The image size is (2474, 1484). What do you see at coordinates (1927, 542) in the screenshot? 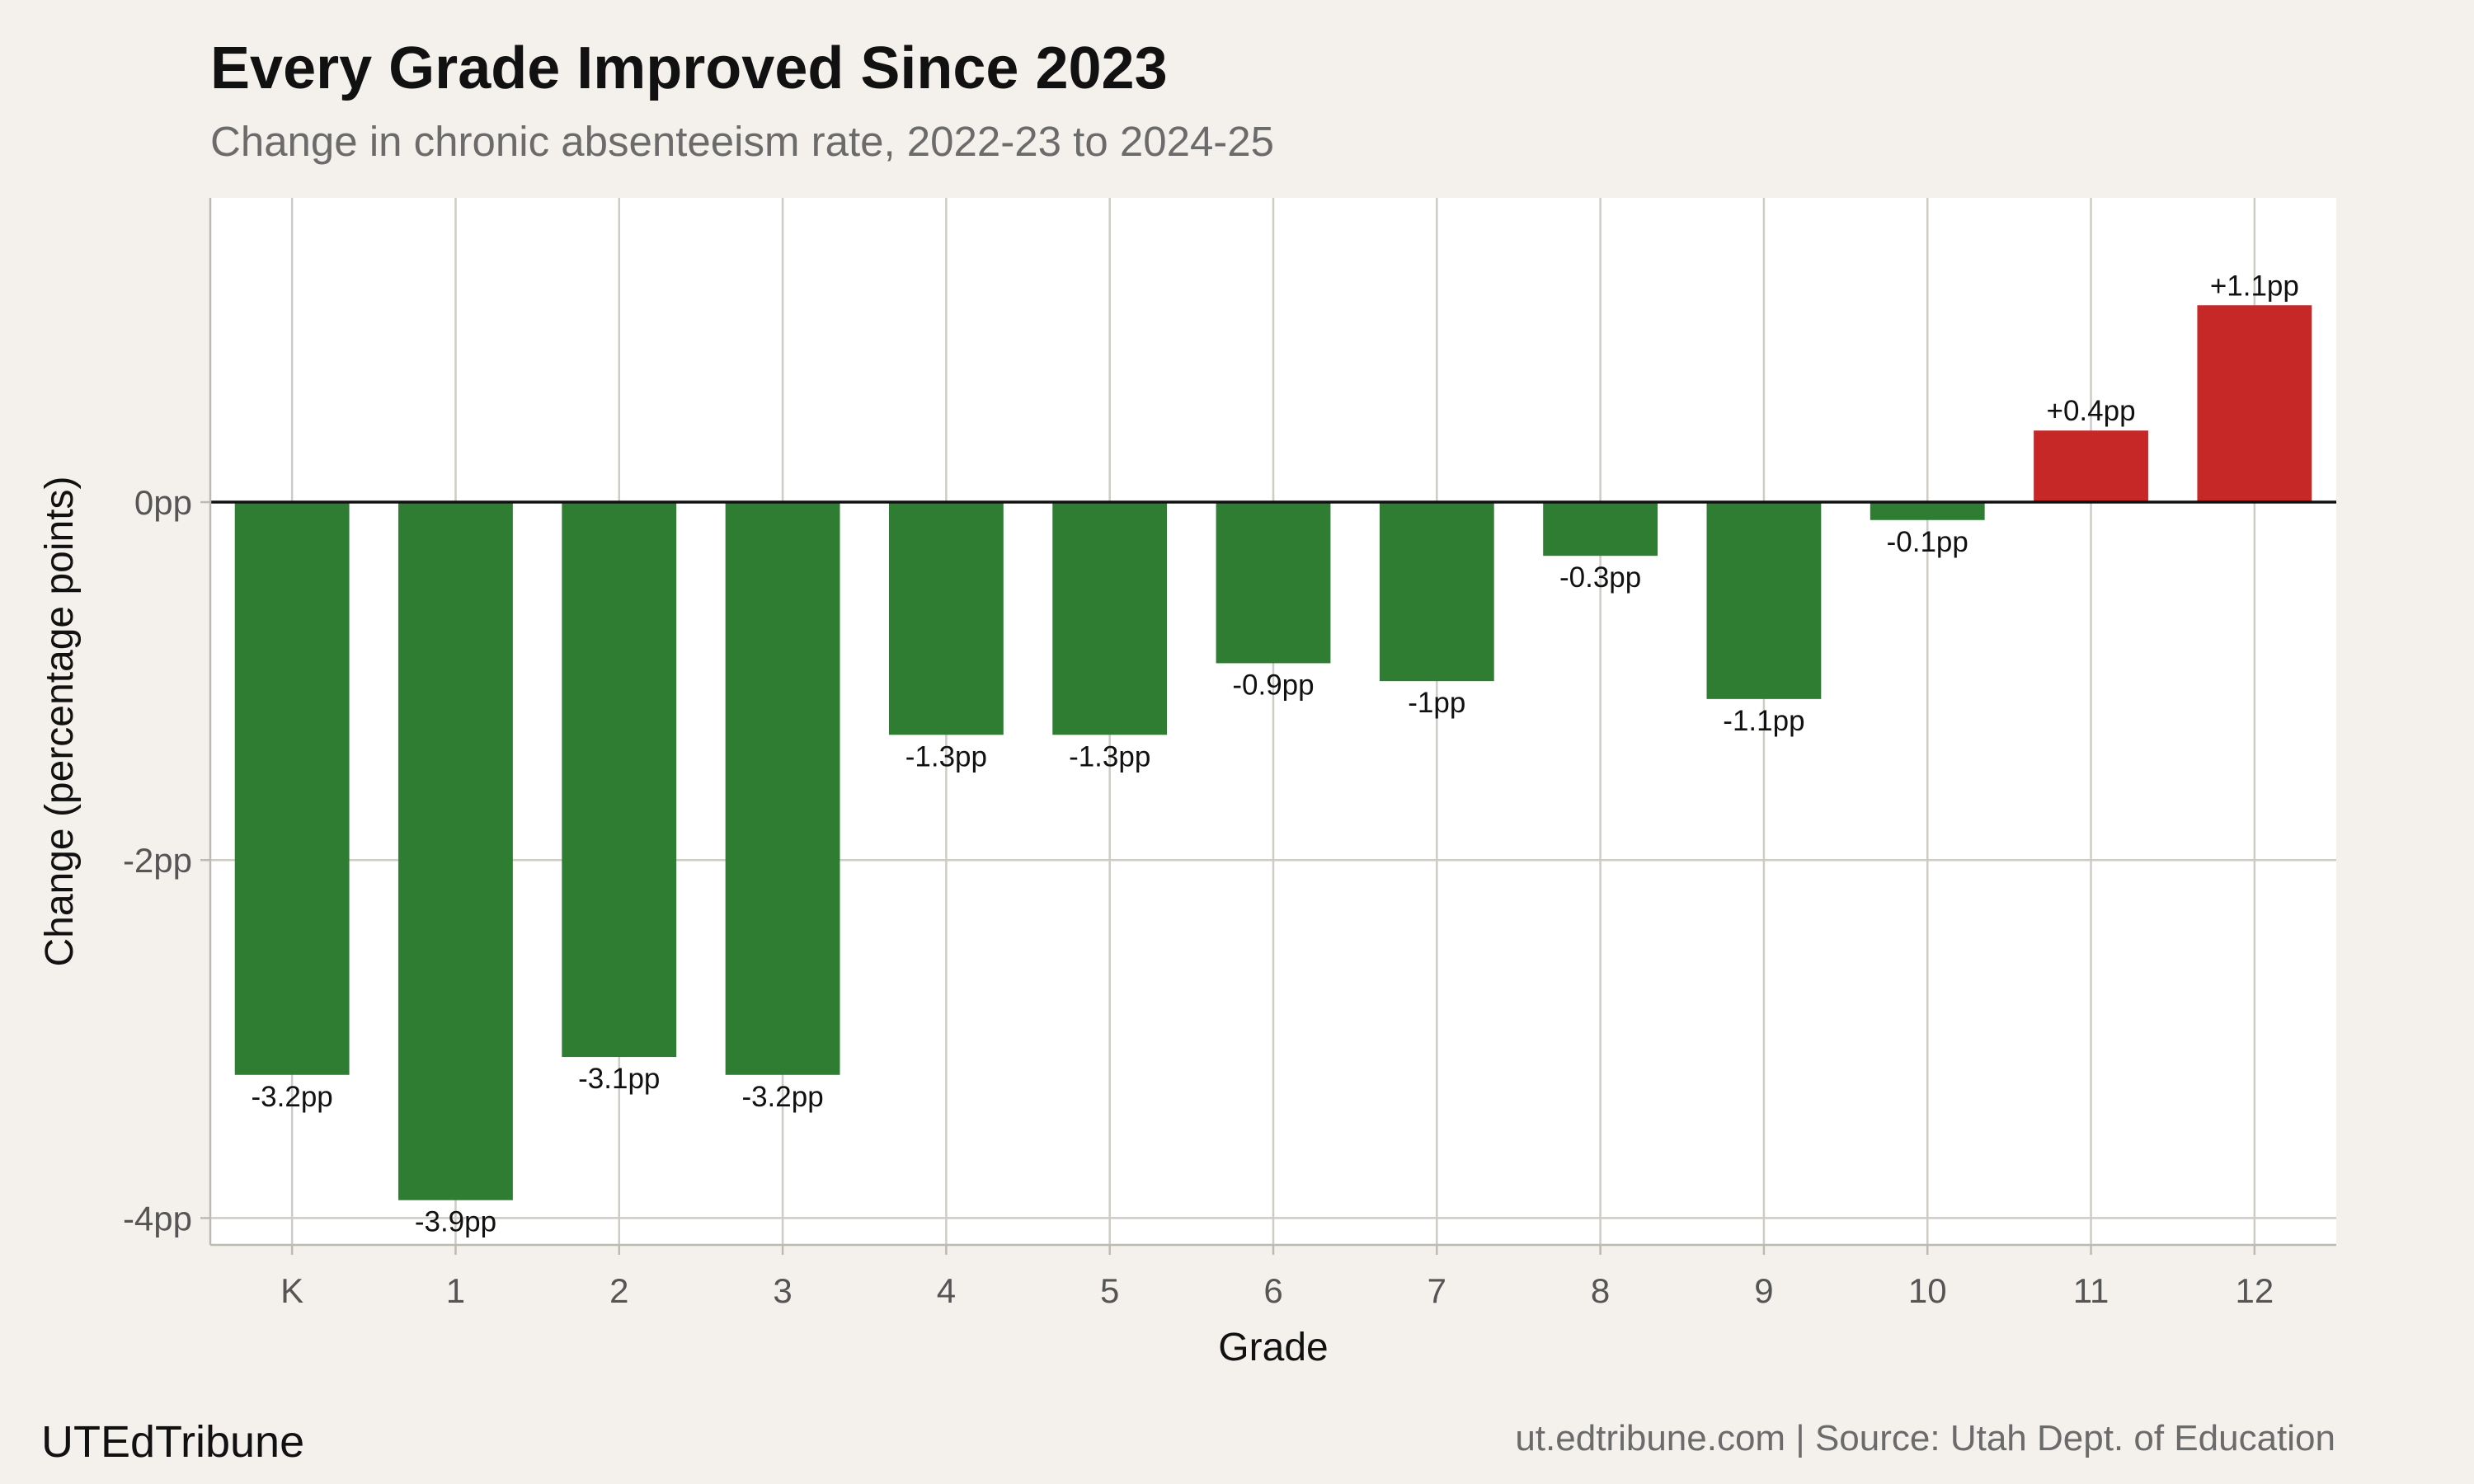
I see `data-label-grade-10: -0.1pp` at bounding box center [1927, 542].